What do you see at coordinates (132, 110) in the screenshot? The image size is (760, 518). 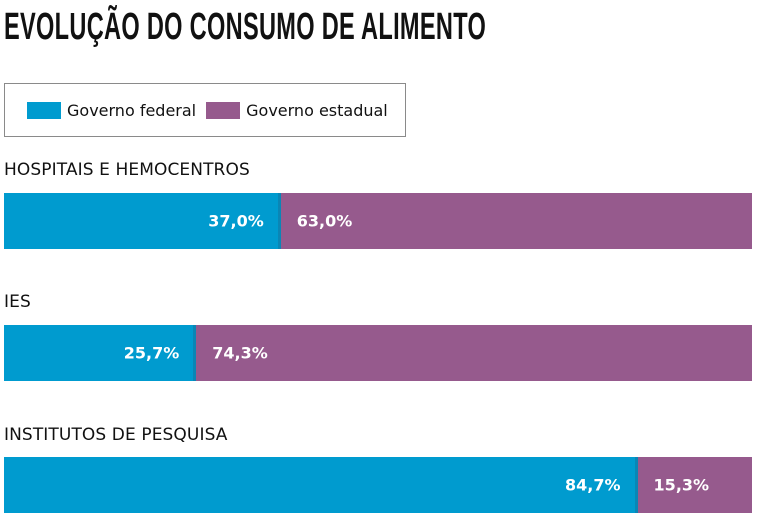 I see `legend-label-federal: Governo federal` at bounding box center [132, 110].